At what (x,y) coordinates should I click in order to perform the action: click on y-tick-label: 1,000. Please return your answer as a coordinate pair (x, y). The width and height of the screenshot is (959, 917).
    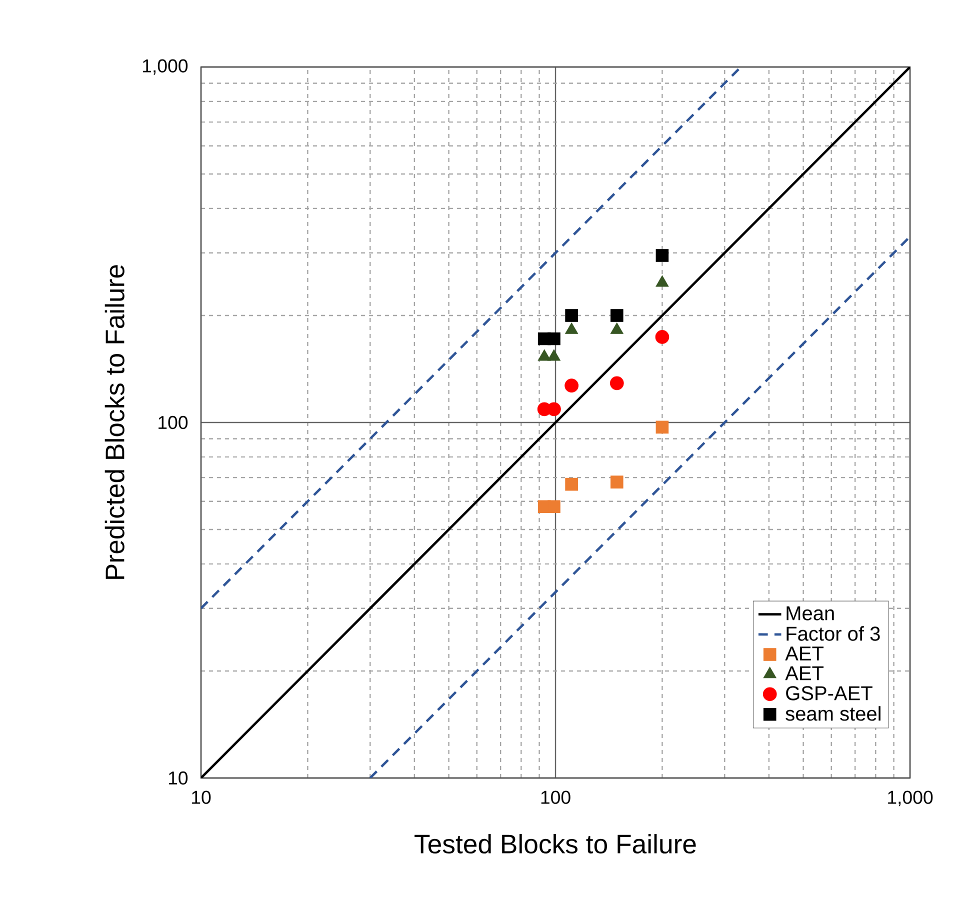
    Looking at the image, I should click on (165, 67).